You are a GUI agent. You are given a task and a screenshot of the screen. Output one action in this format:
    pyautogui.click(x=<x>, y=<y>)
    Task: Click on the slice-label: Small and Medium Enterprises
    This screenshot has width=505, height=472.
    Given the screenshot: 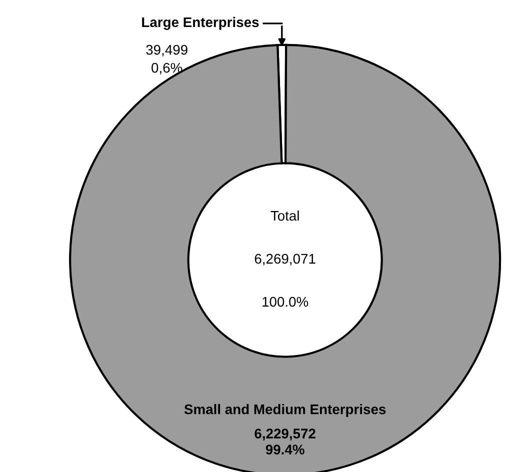 What is the action you would take?
    pyautogui.click(x=285, y=410)
    